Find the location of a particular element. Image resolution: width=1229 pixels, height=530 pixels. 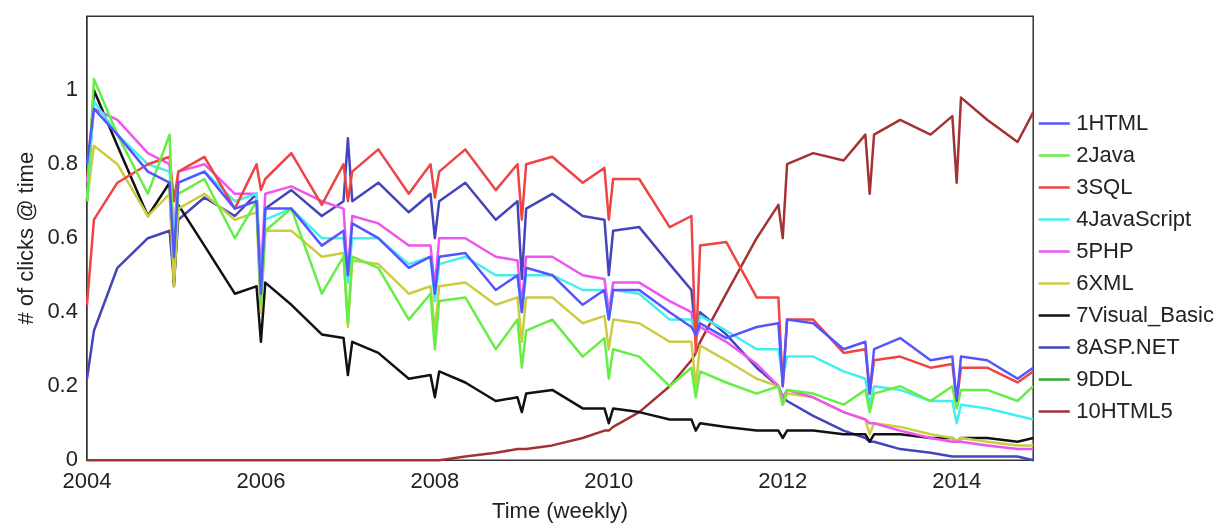

legend-label: 3SQL is located at coordinates (1104, 186).